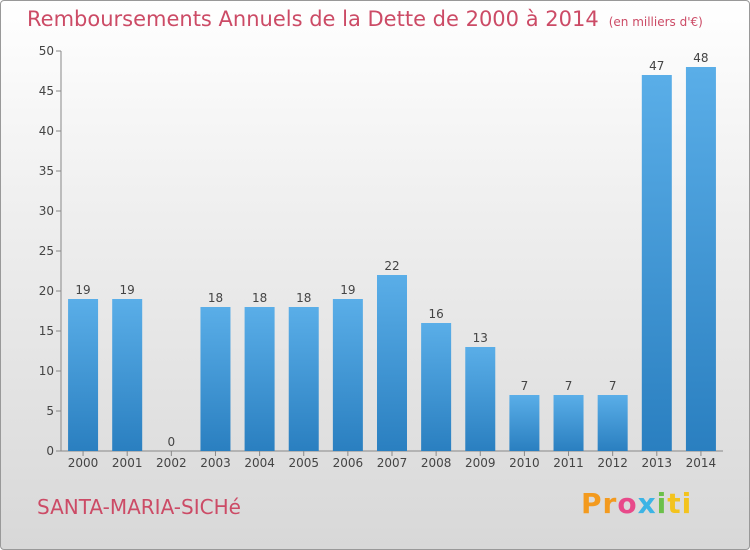 This screenshot has width=750, height=550. What do you see at coordinates (480, 463) in the screenshot?
I see `x-tick-label: 2009` at bounding box center [480, 463].